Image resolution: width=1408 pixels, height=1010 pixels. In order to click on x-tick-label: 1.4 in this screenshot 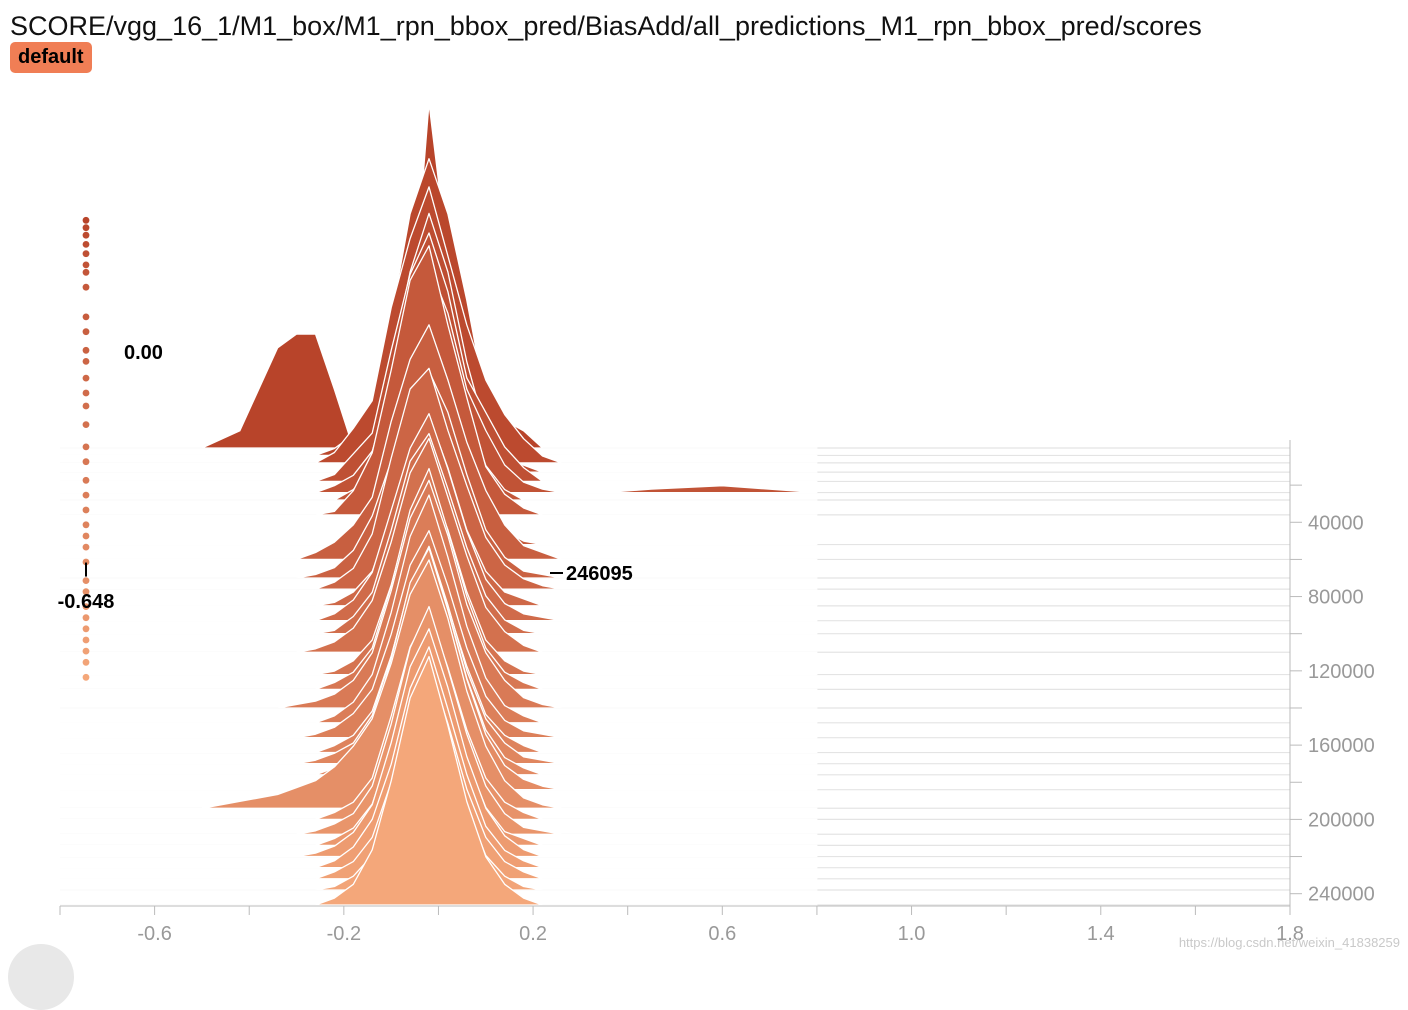, I will do `click(1101, 934)`.